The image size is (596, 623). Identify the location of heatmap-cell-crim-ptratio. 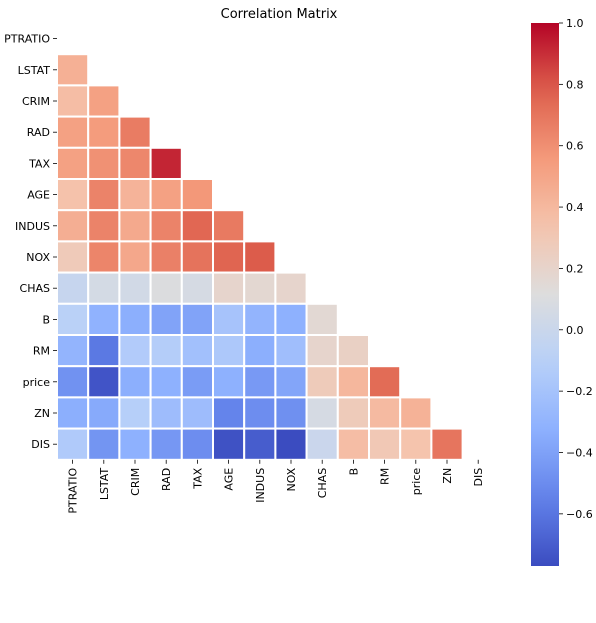
(73, 101).